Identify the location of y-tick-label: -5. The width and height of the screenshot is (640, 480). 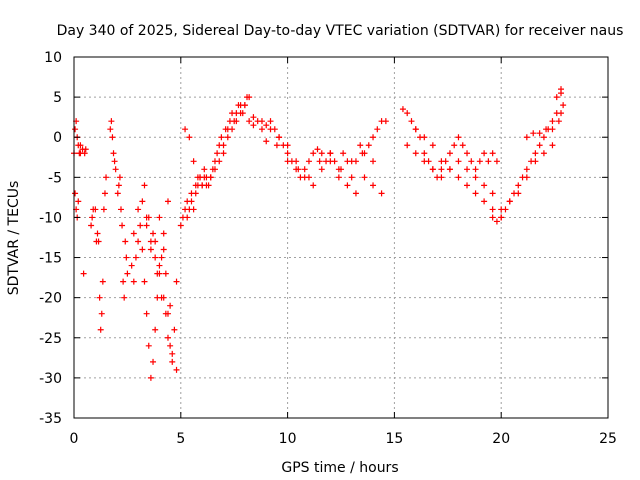
(55, 178).